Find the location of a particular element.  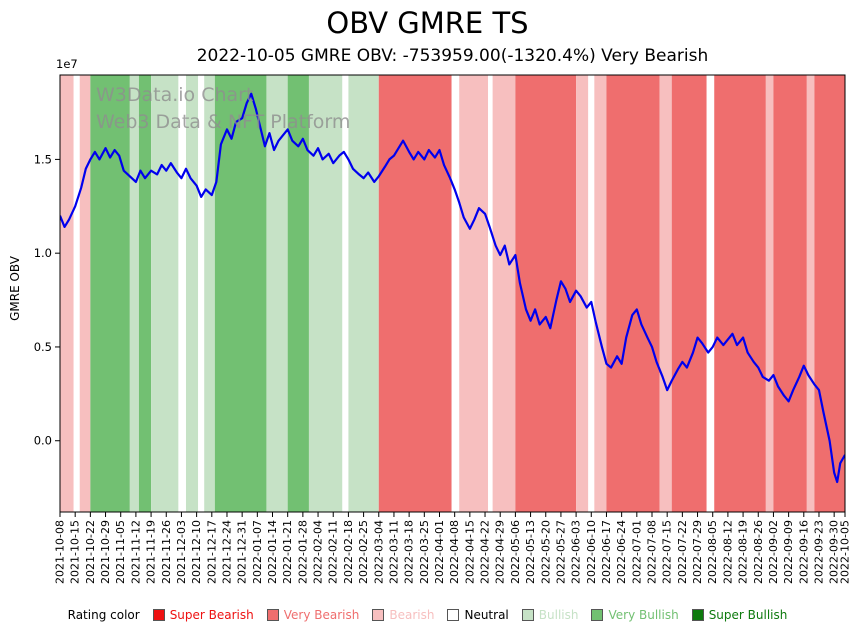

legend-label-bullish: Bullish is located at coordinates (558, 615).